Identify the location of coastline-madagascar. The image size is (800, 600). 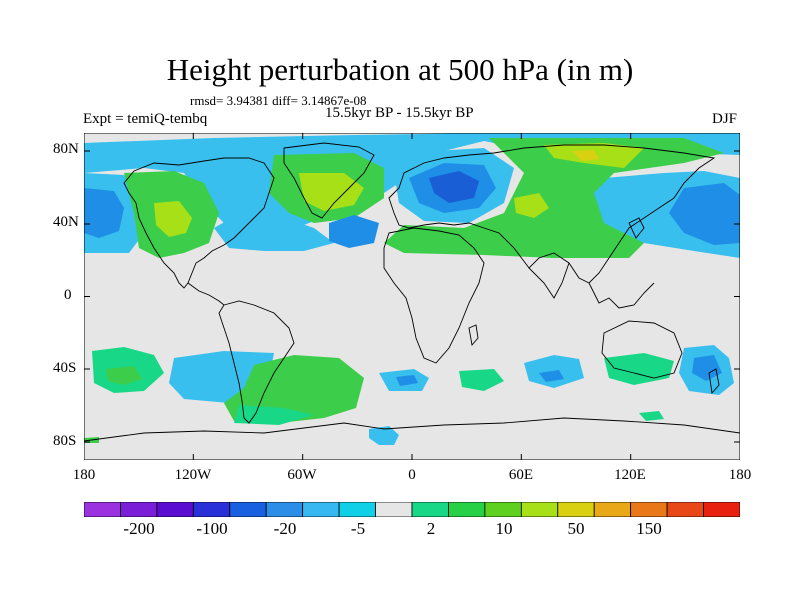
(473, 335).